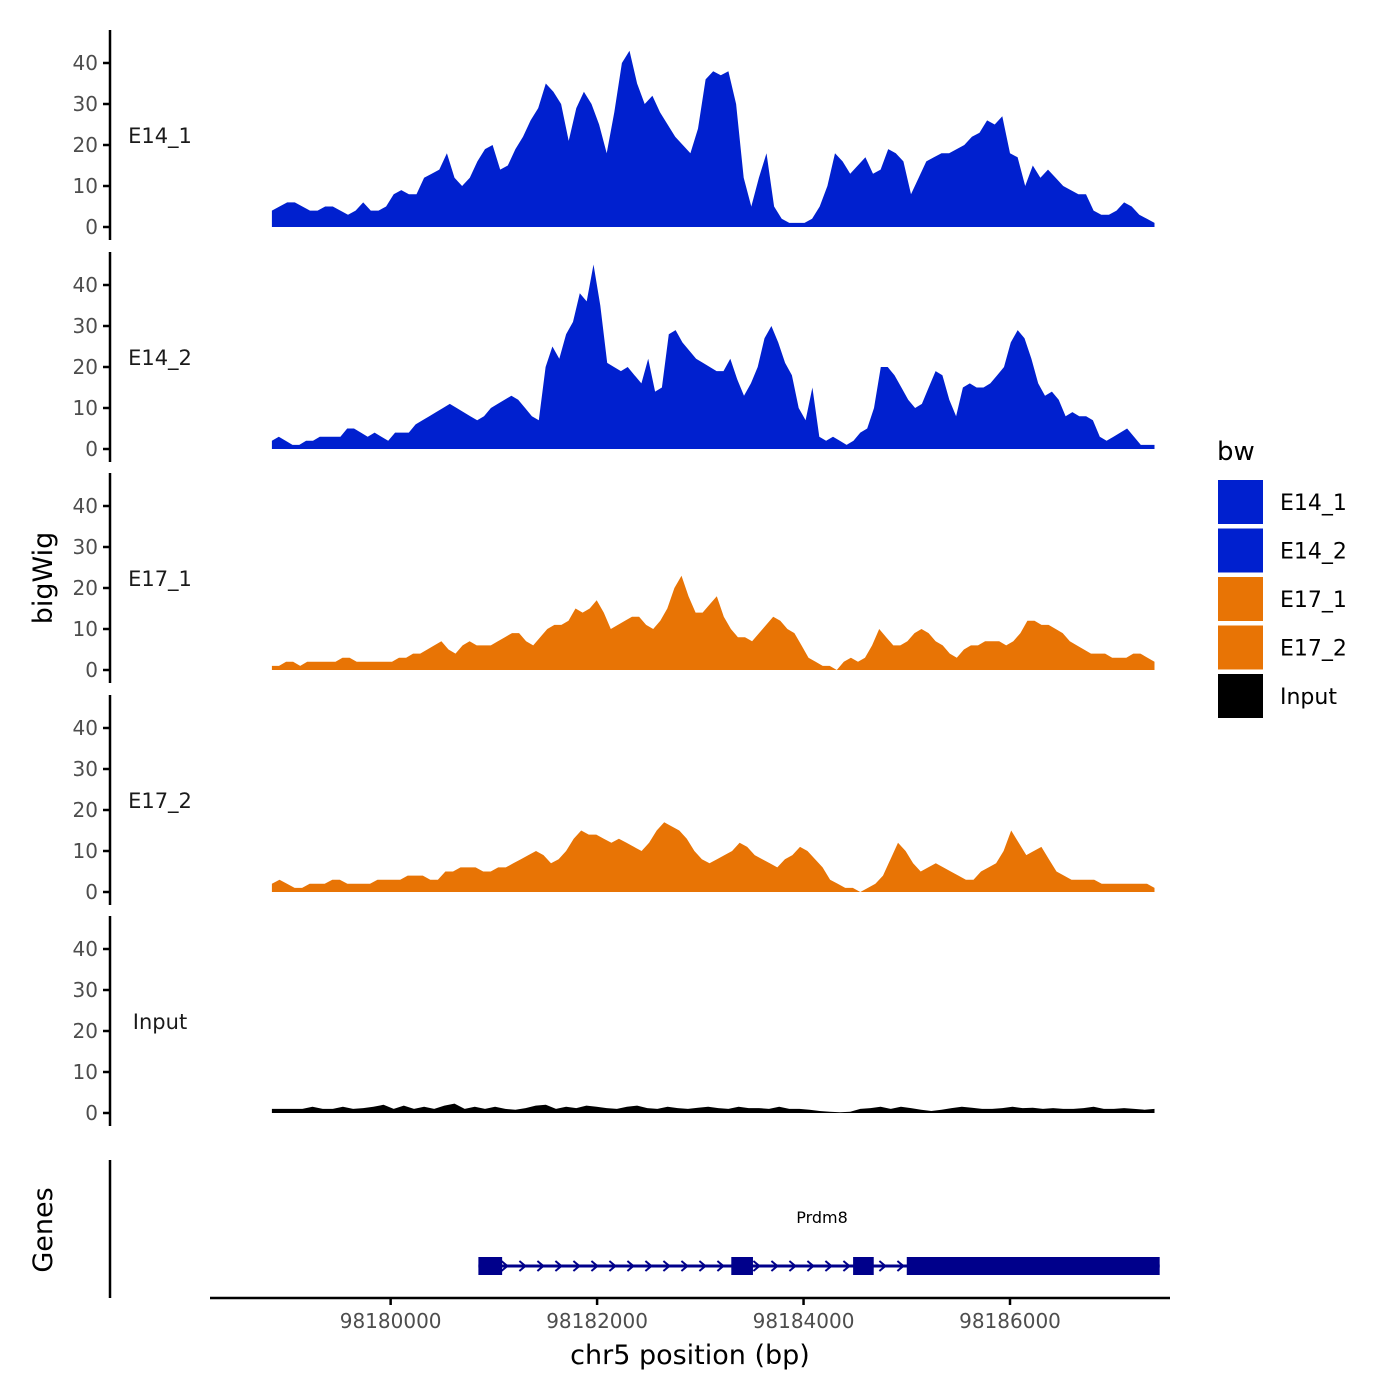  Describe the element at coordinates (1010, 1321) in the screenshot. I see `x-tick-label: 98186000` at that location.